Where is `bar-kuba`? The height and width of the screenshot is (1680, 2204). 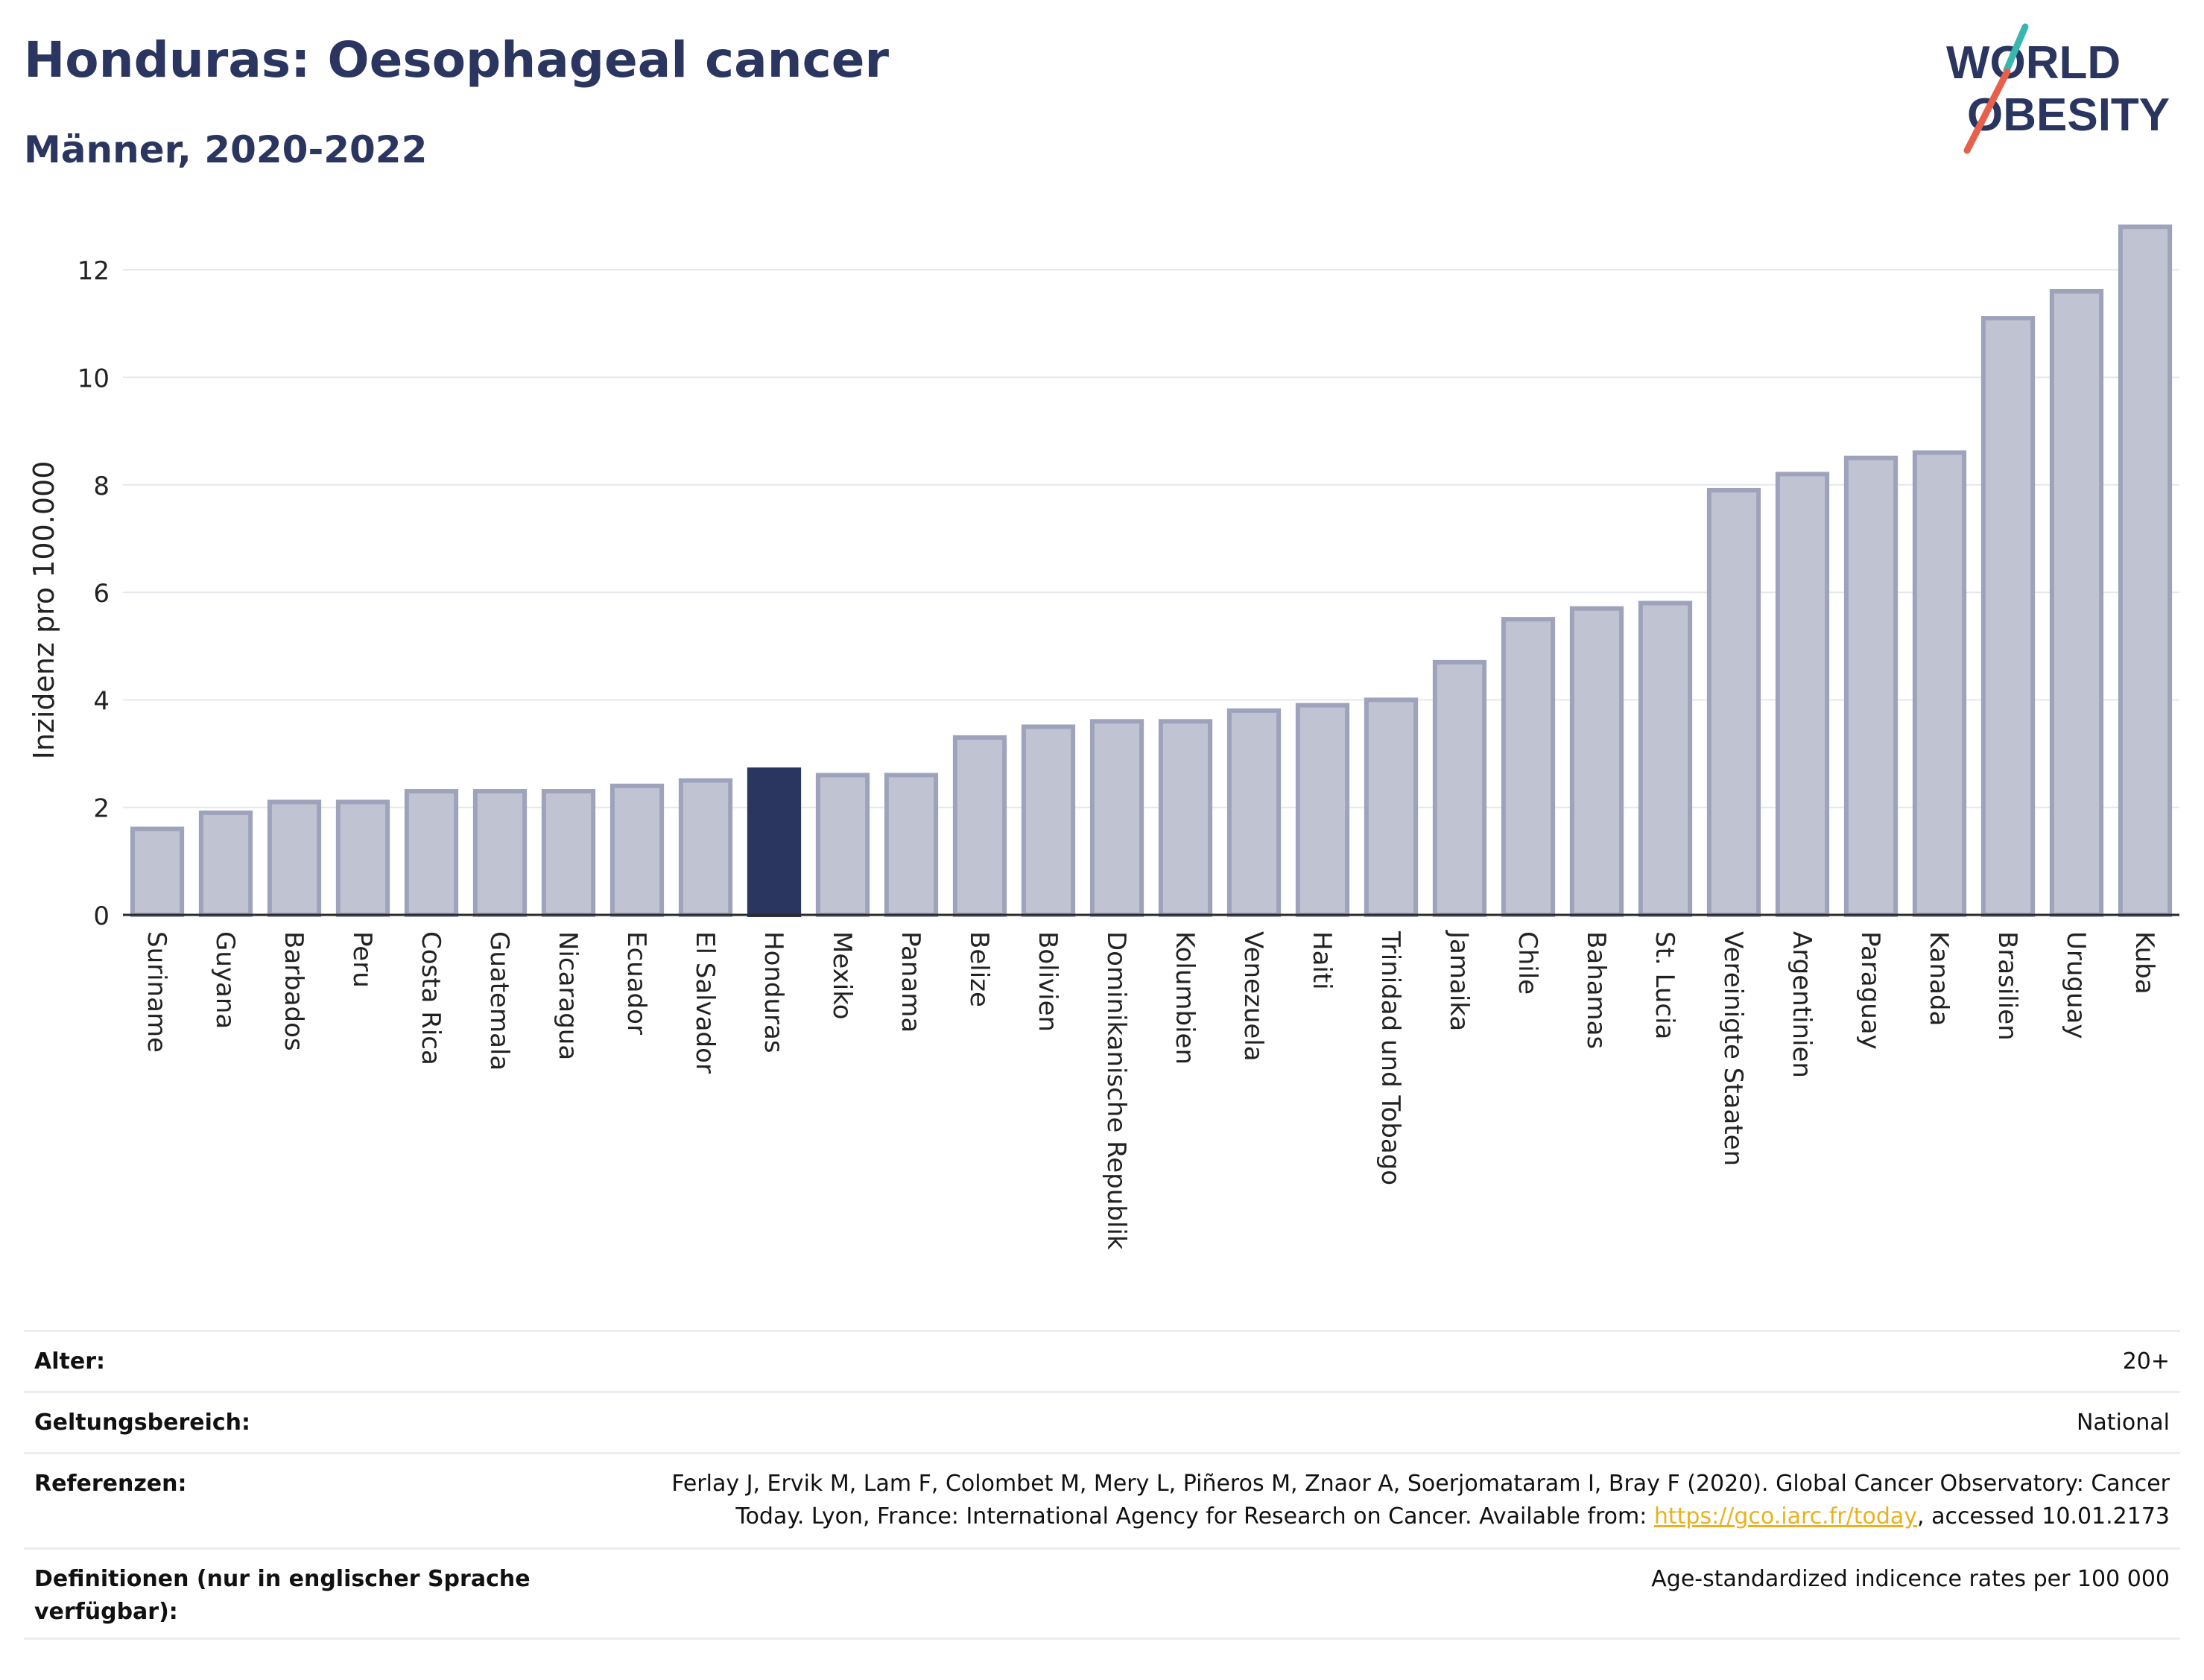
bar-kuba is located at coordinates (2145, 570).